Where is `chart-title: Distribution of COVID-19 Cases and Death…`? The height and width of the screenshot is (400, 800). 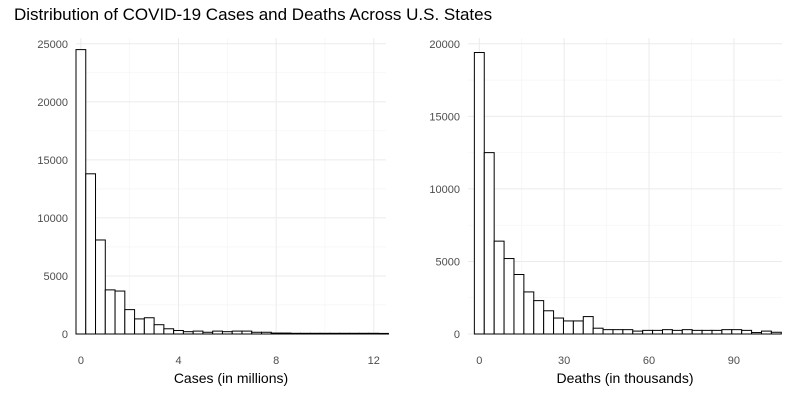
chart-title: Distribution of COVID-19 Cases and Death… is located at coordinates (253, 14).